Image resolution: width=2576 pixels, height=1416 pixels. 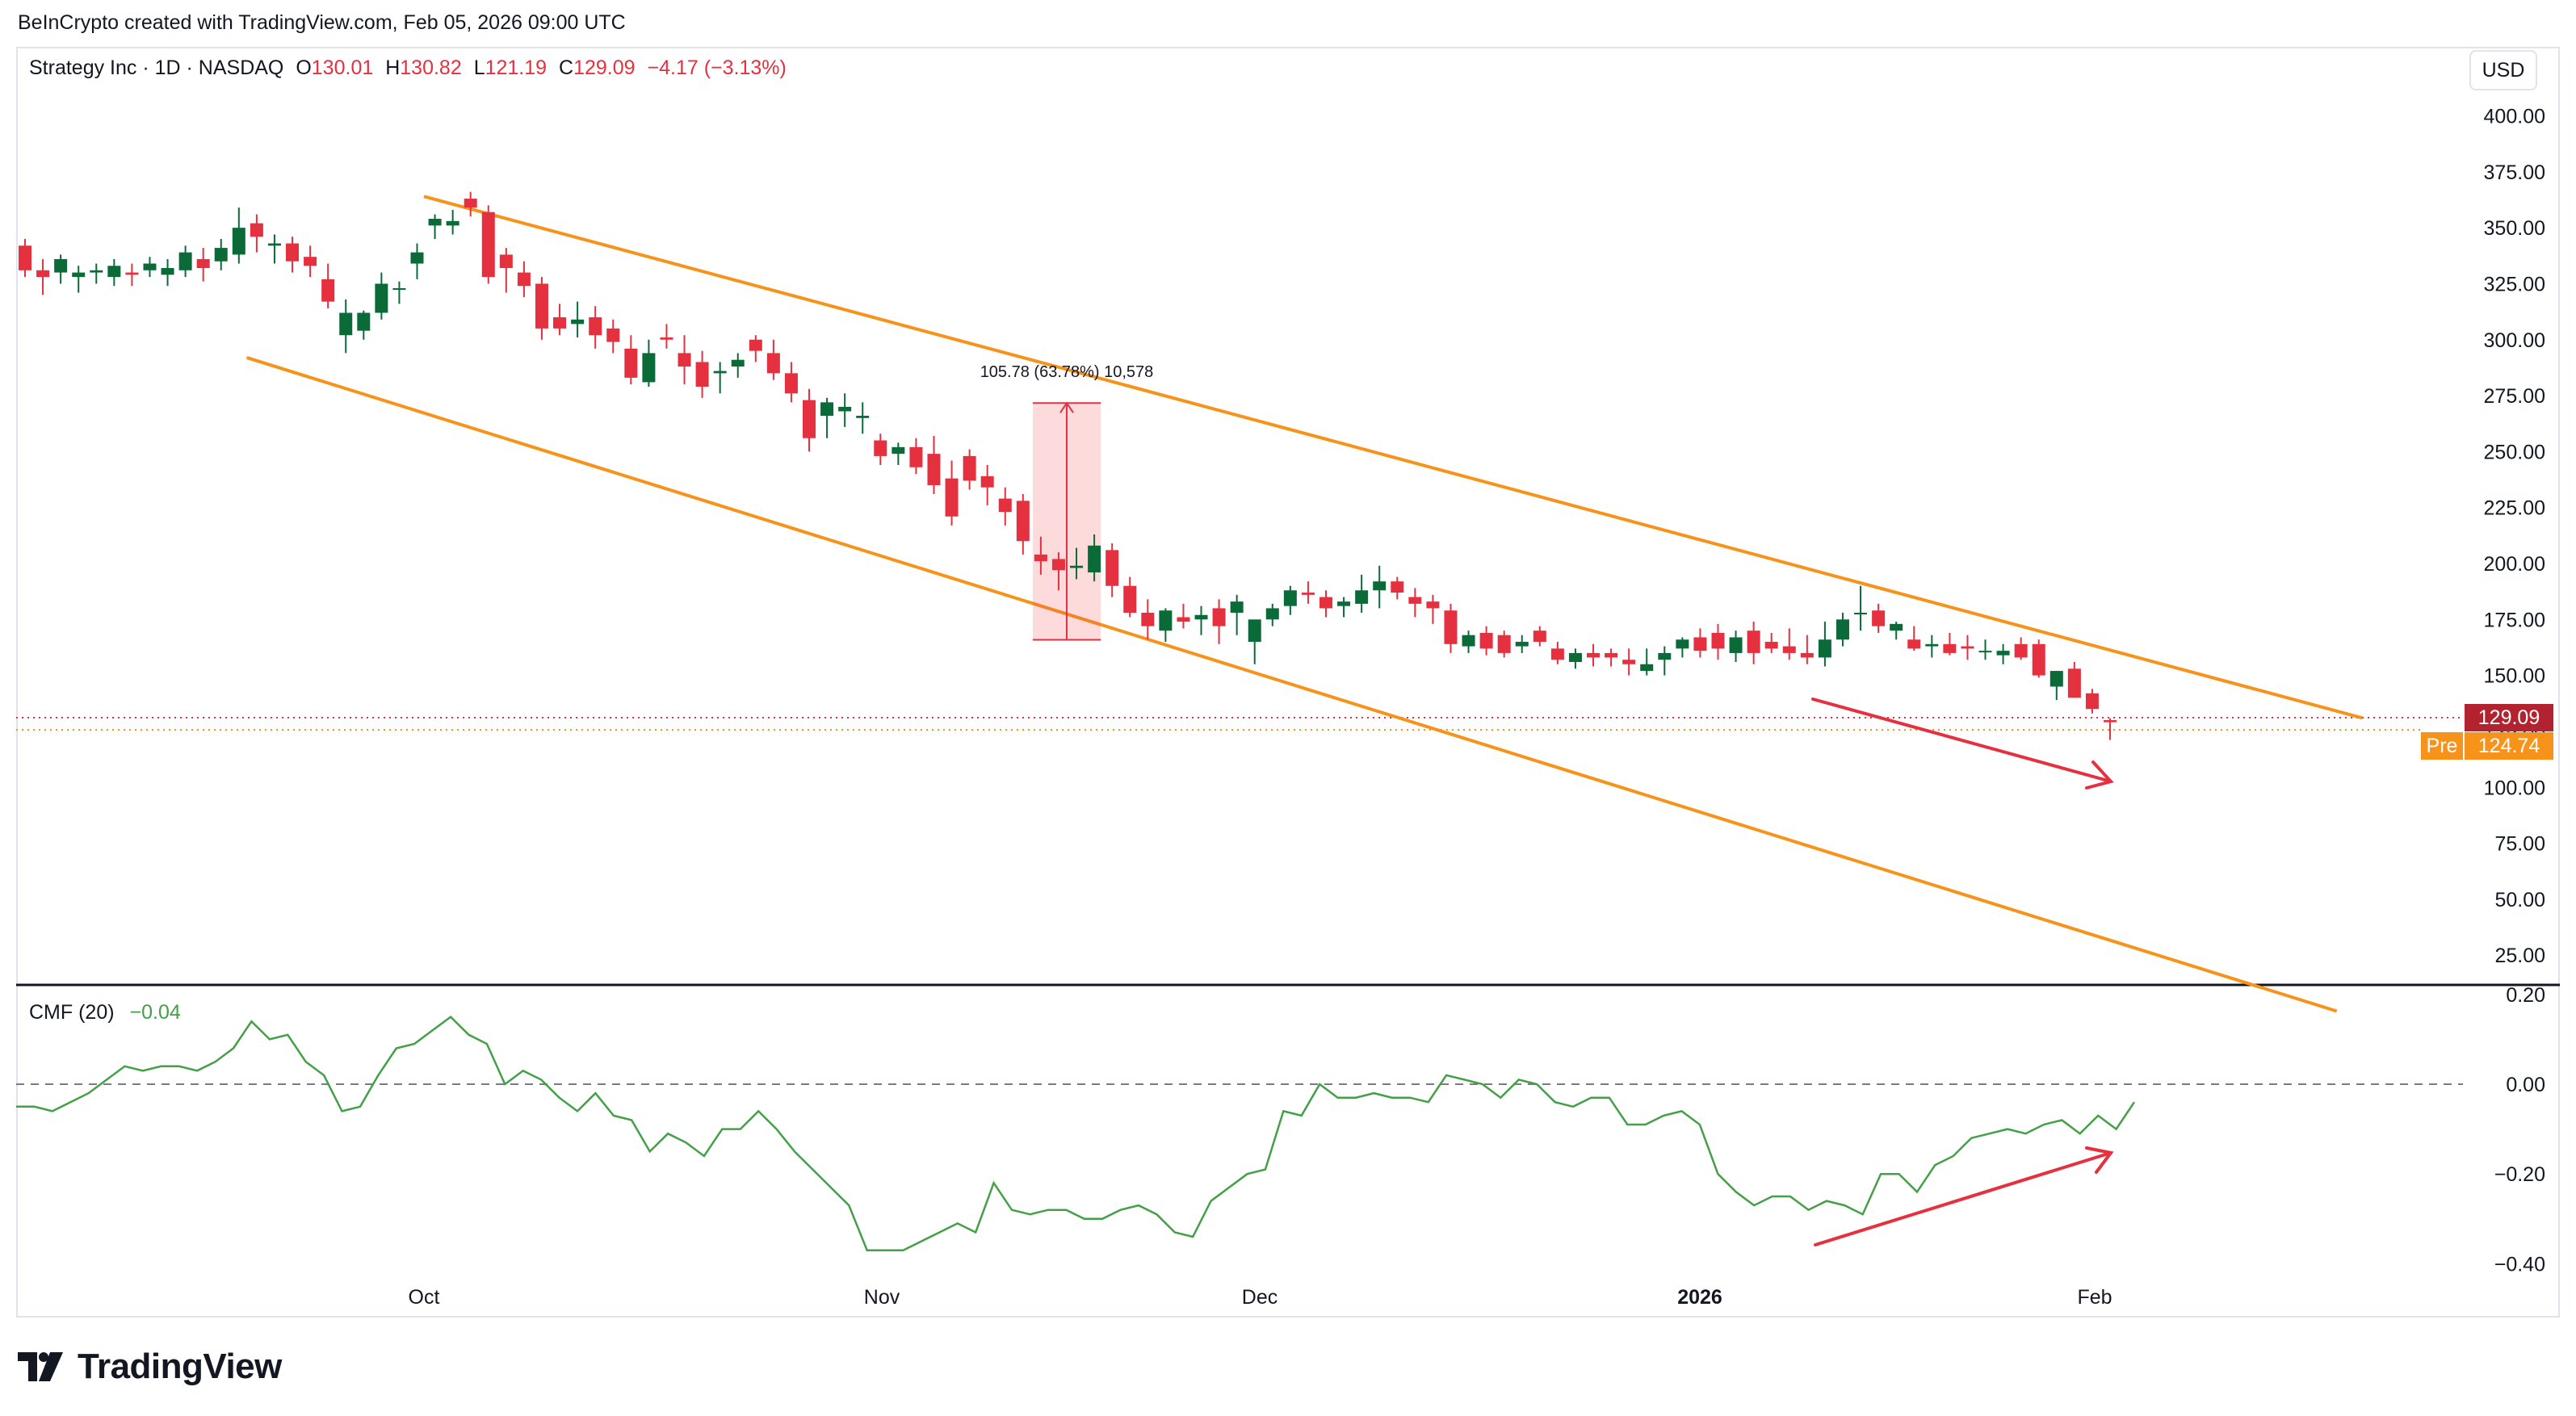 What do you see at coordinates (2503, 70) in the screenshot?
I see `currency-button: USD` at bounding box center [2503, 70].